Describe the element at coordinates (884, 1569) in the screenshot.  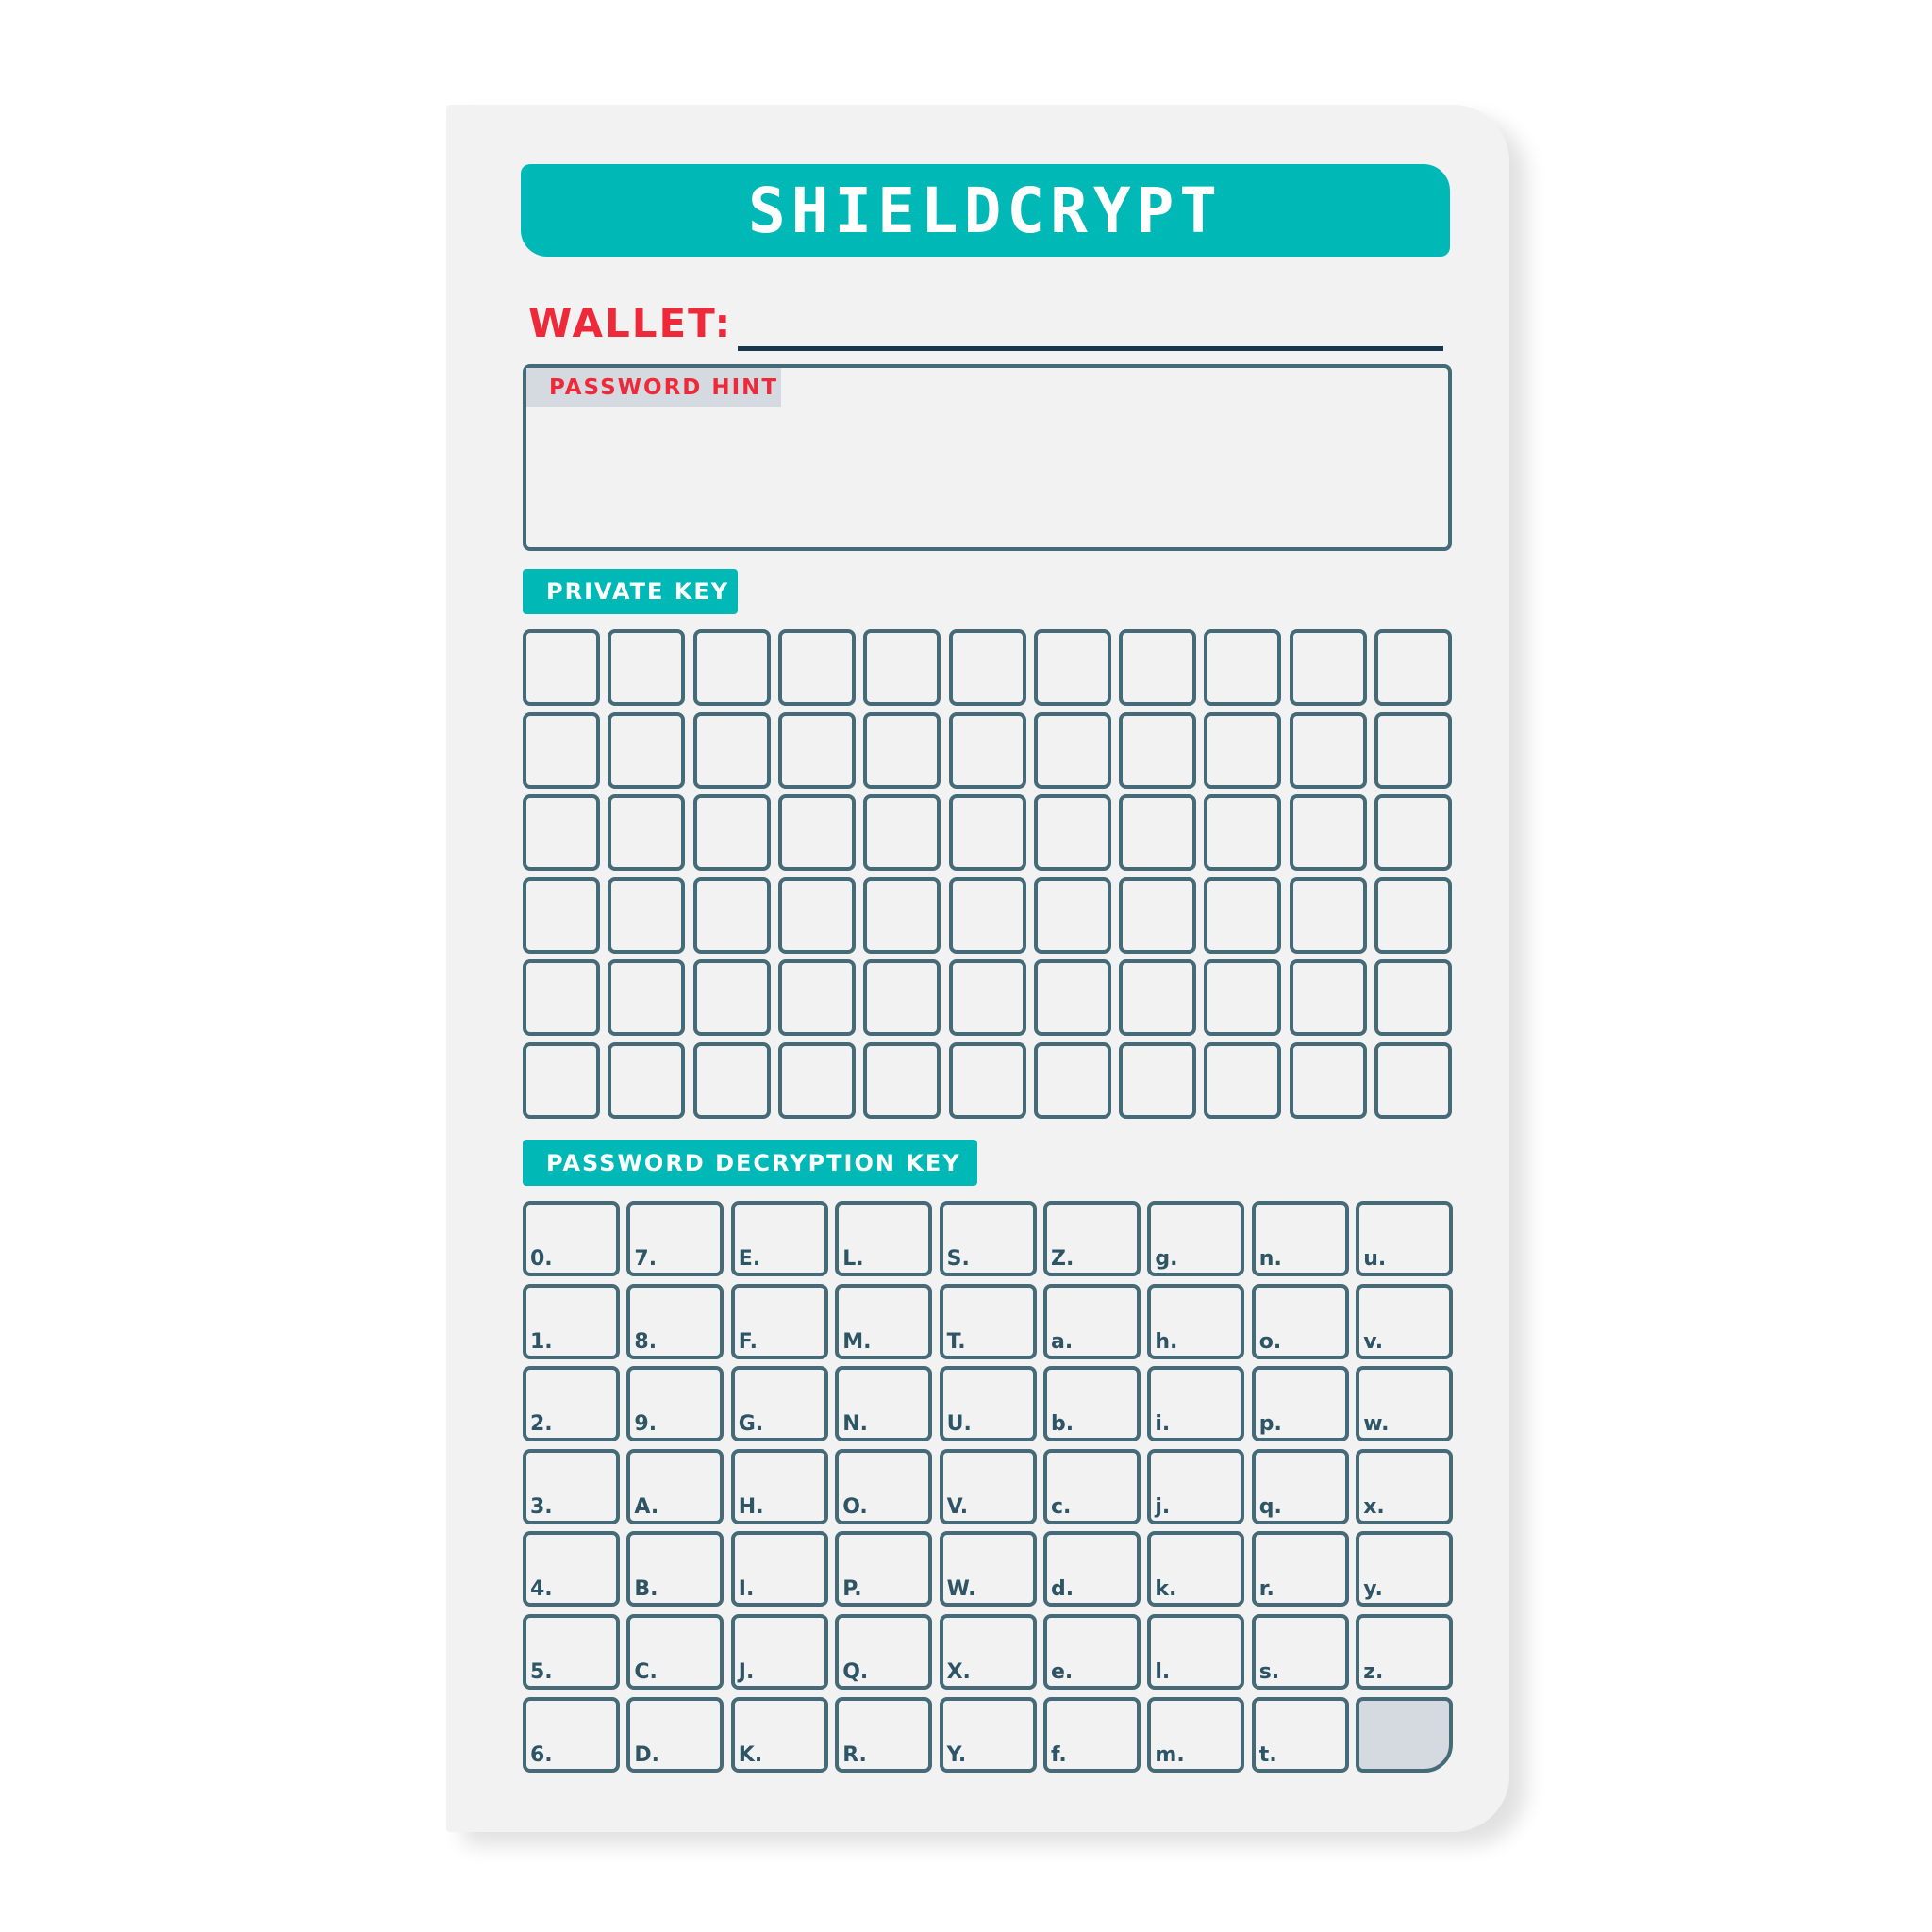
I see `decryption-key-cell: P.` at that location.